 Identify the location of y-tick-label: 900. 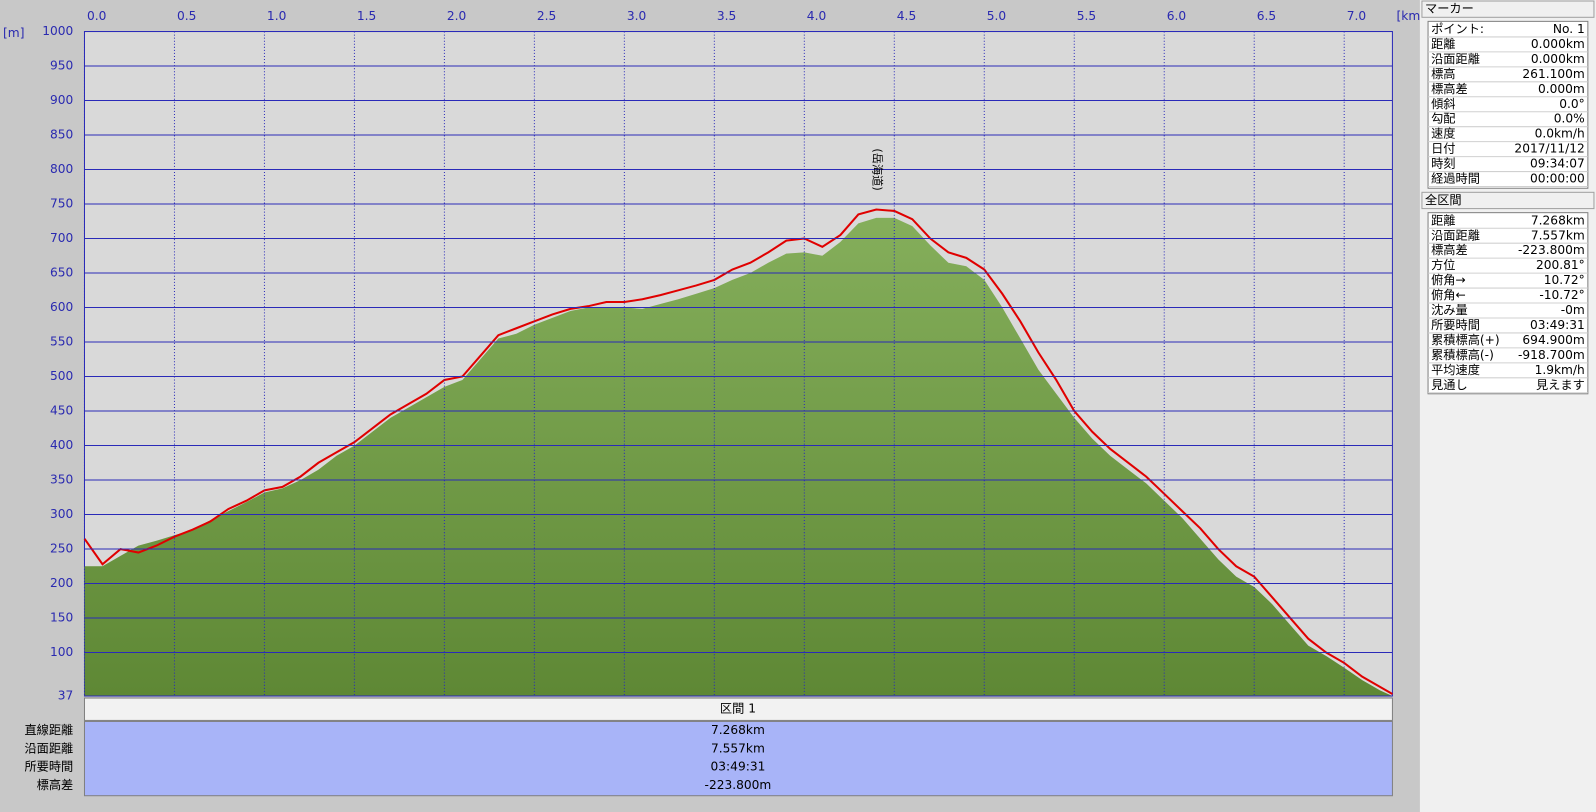
(61, 100).